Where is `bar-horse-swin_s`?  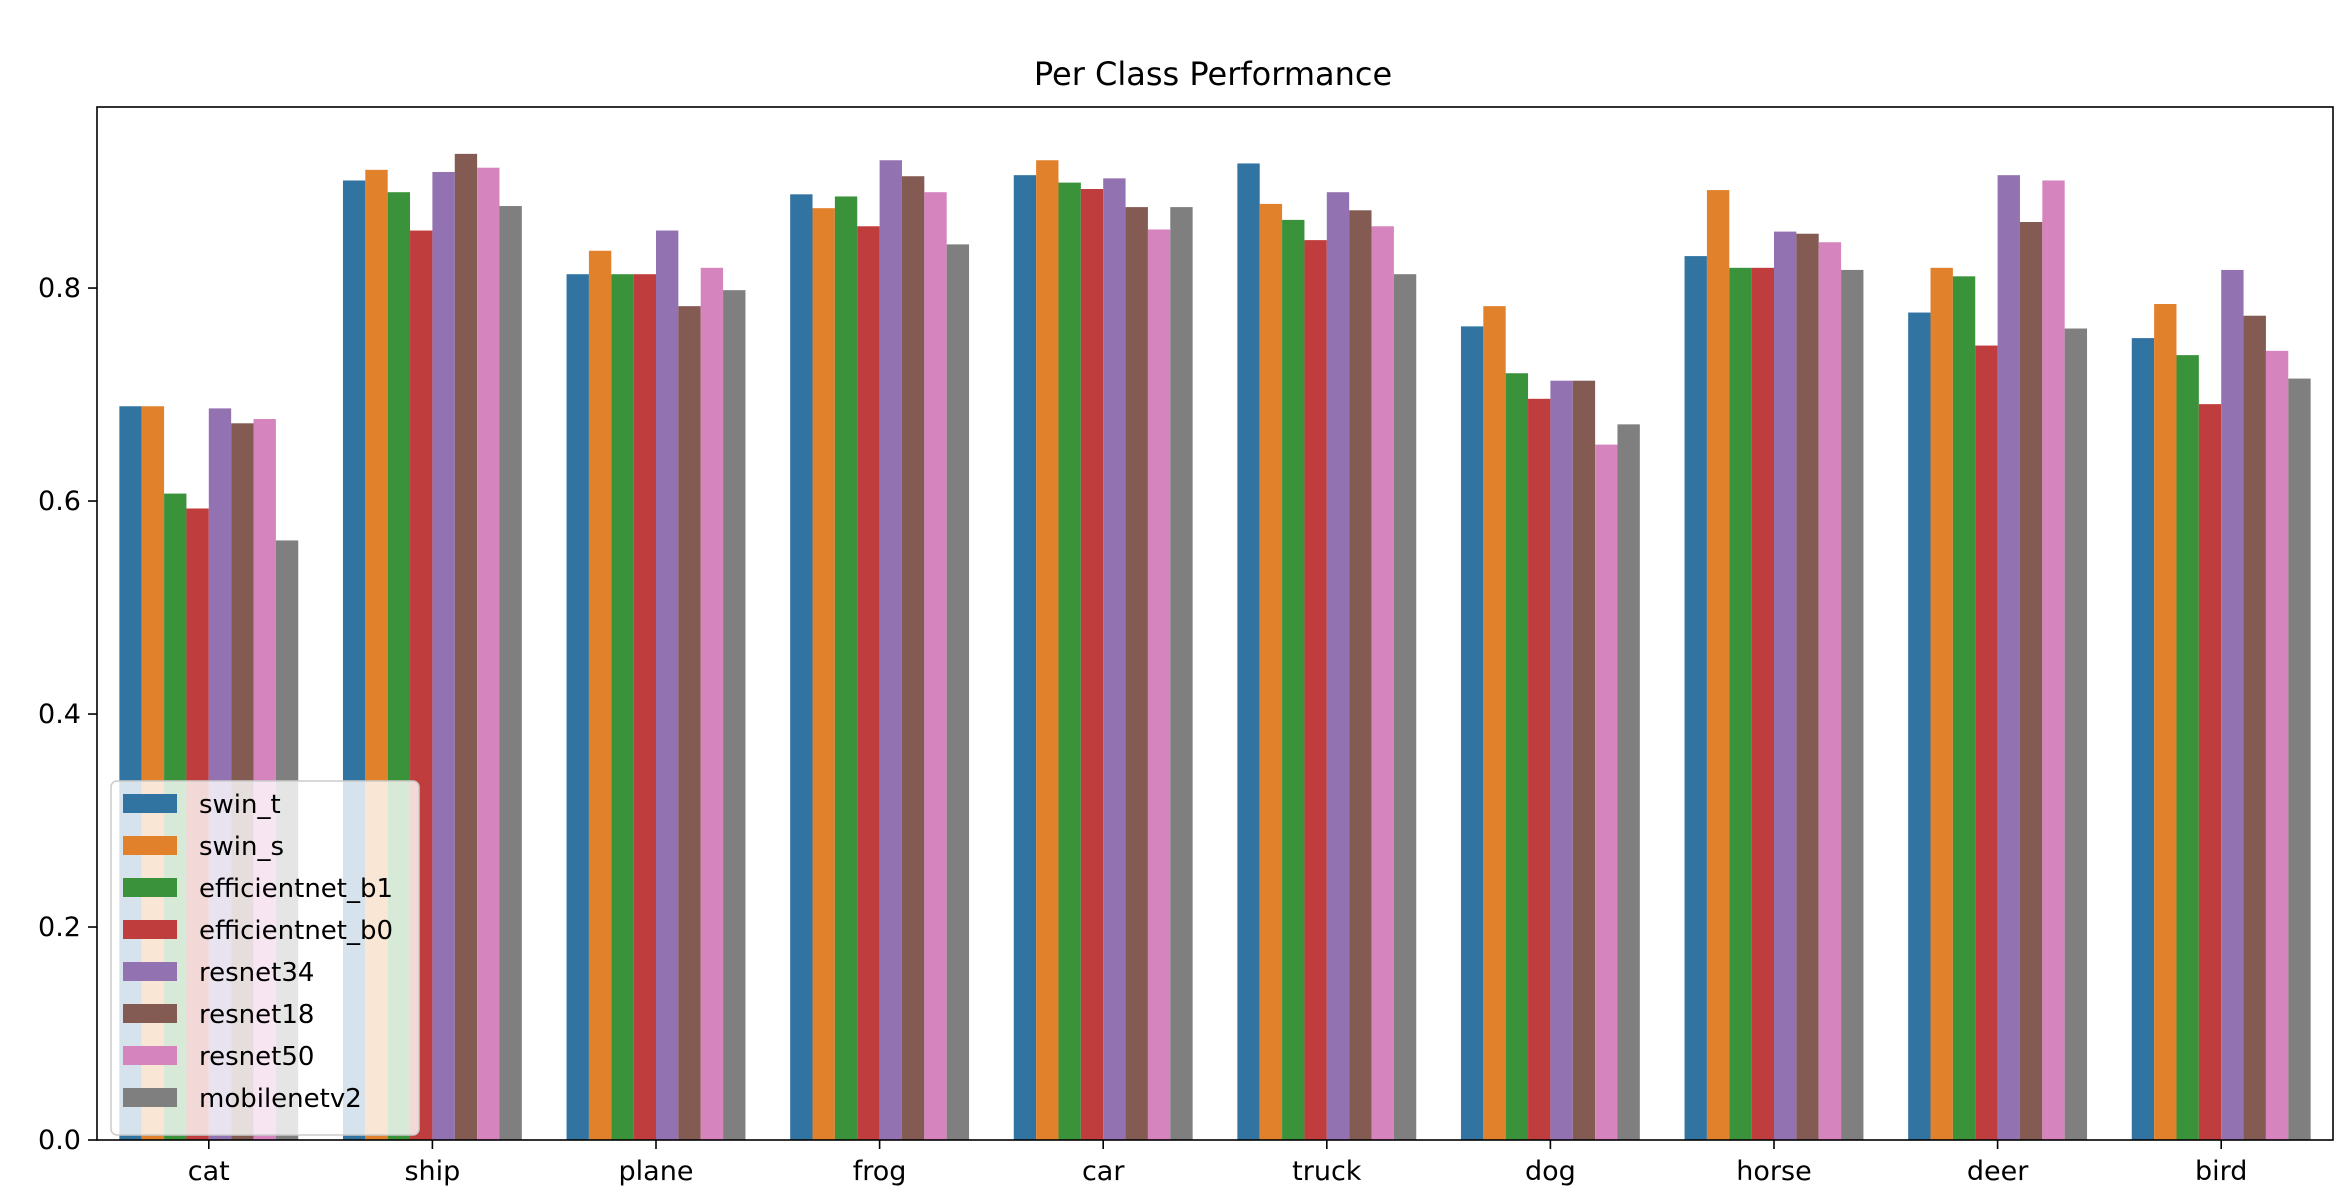 bar-horse-swin_s is located at coordinates (1718, 665).